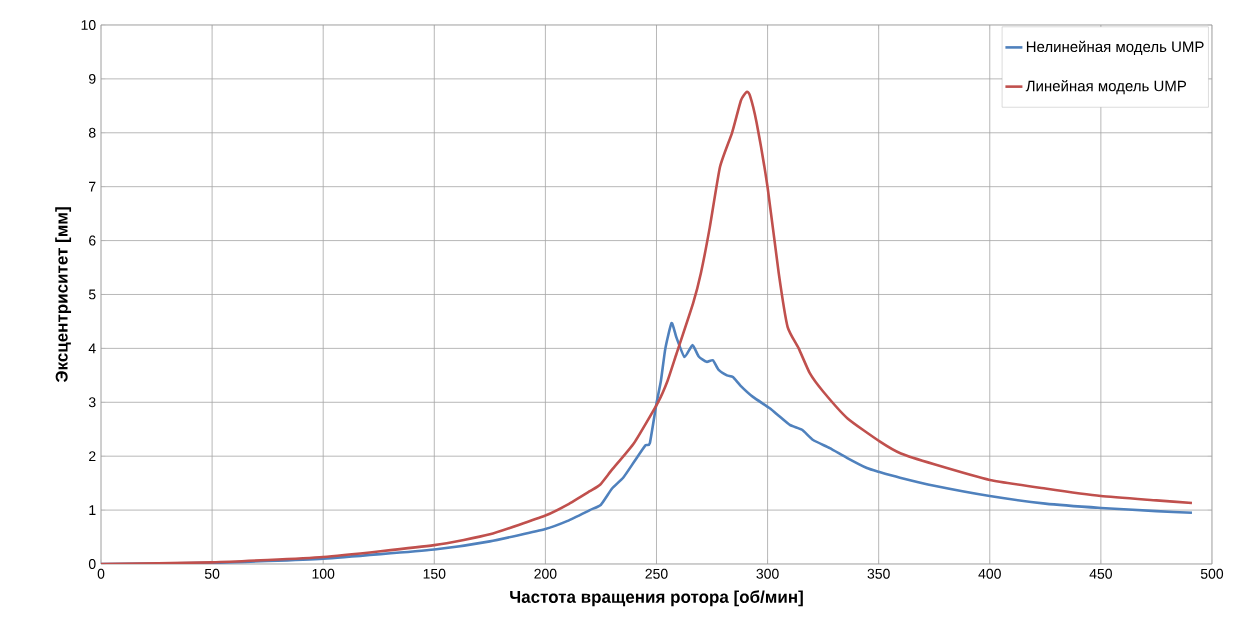 Image resolution: width=1247 pixels, height=639 pixels. What do you see at coordinates (1212, 573) in the screenshot?
I see `x-tick-label: 500` at bounding box center [1212, 573].